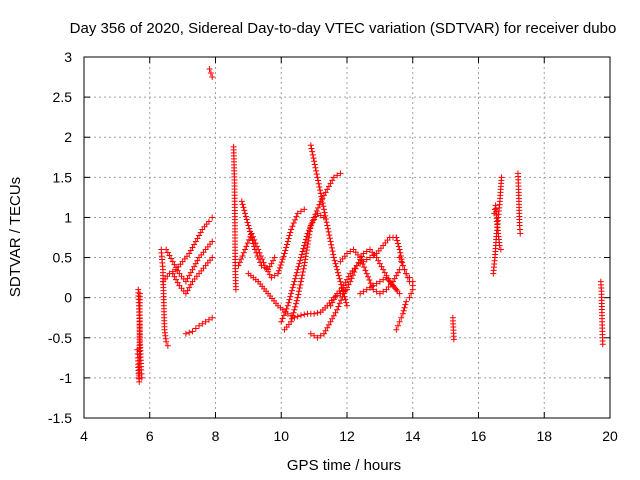 The height and width of the screenshot is (480, 640). Describe the element at coordinates (347, 436) in the screenshot. I see `x-tick-label: 12` at that location.